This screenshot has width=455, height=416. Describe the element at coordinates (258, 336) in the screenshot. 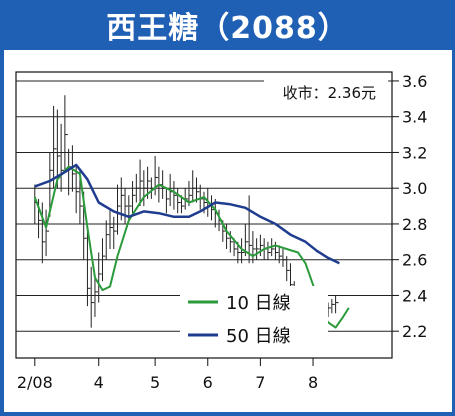

I see `legend-label: 50 日線` at that location.